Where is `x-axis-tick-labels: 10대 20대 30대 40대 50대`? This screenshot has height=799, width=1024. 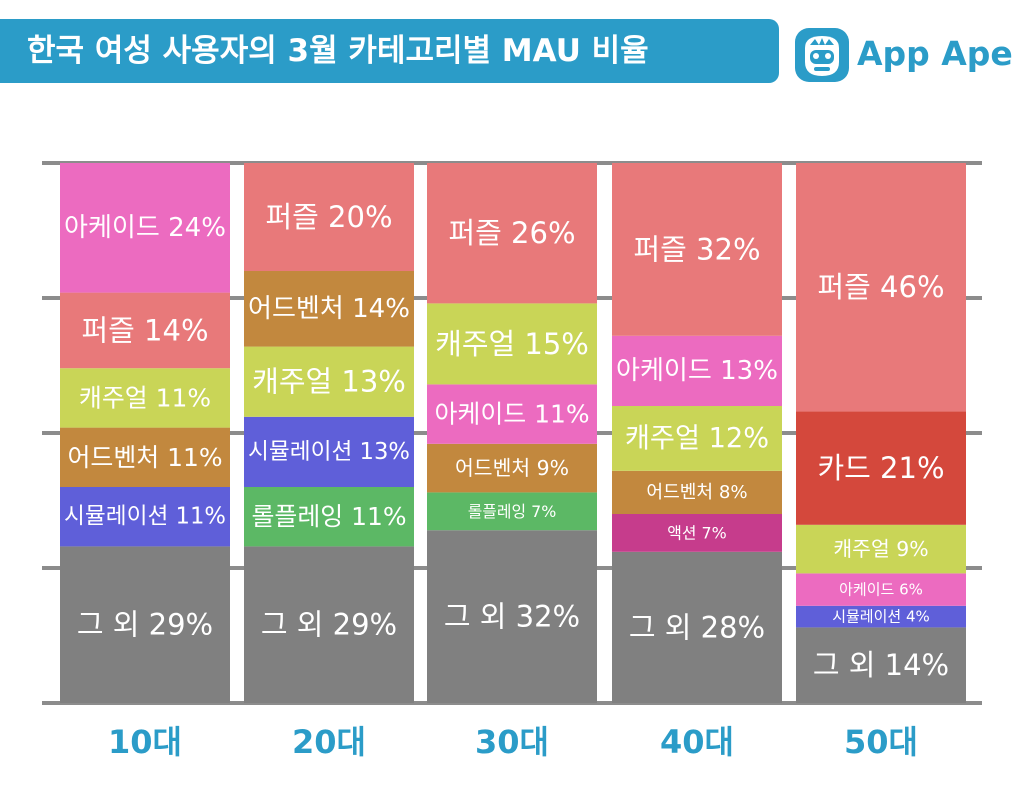
x-axis-tick-labels: 10대 20대 30대 40대 50대 is located at coordinates (513, 742).